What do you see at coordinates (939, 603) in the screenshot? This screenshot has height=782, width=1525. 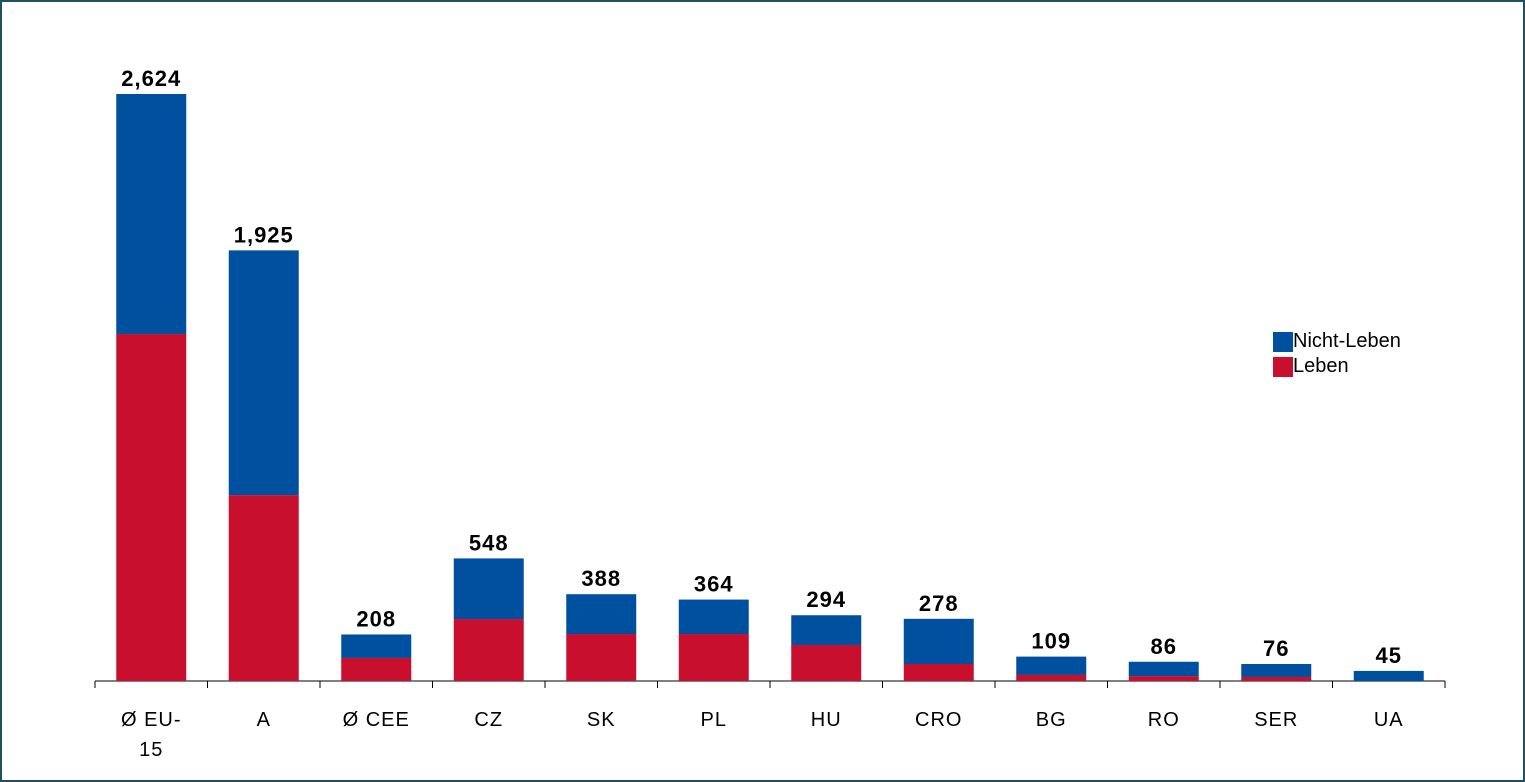 I see `total-label: 278` at bounding box center [939, 603].